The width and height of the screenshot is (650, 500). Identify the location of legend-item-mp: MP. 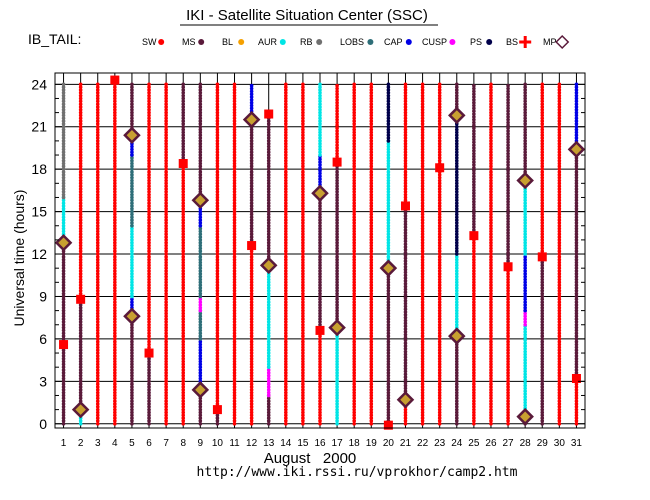
(556, 42).